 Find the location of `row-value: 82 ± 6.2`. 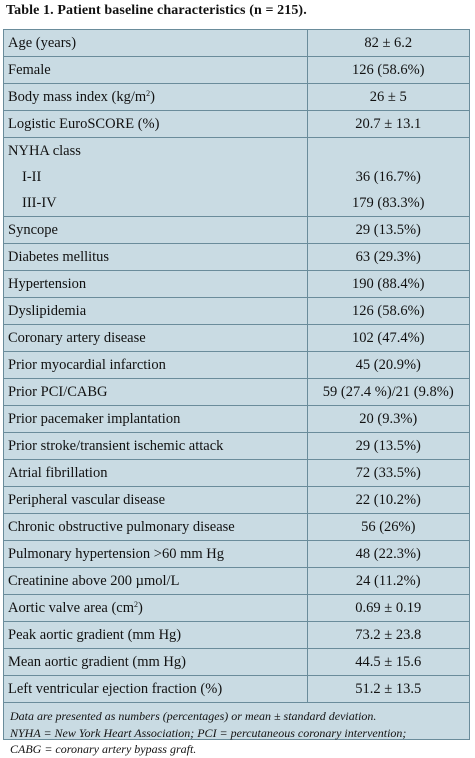

row-value: 82 ± 6.2 is located at coordinates (387, 43).